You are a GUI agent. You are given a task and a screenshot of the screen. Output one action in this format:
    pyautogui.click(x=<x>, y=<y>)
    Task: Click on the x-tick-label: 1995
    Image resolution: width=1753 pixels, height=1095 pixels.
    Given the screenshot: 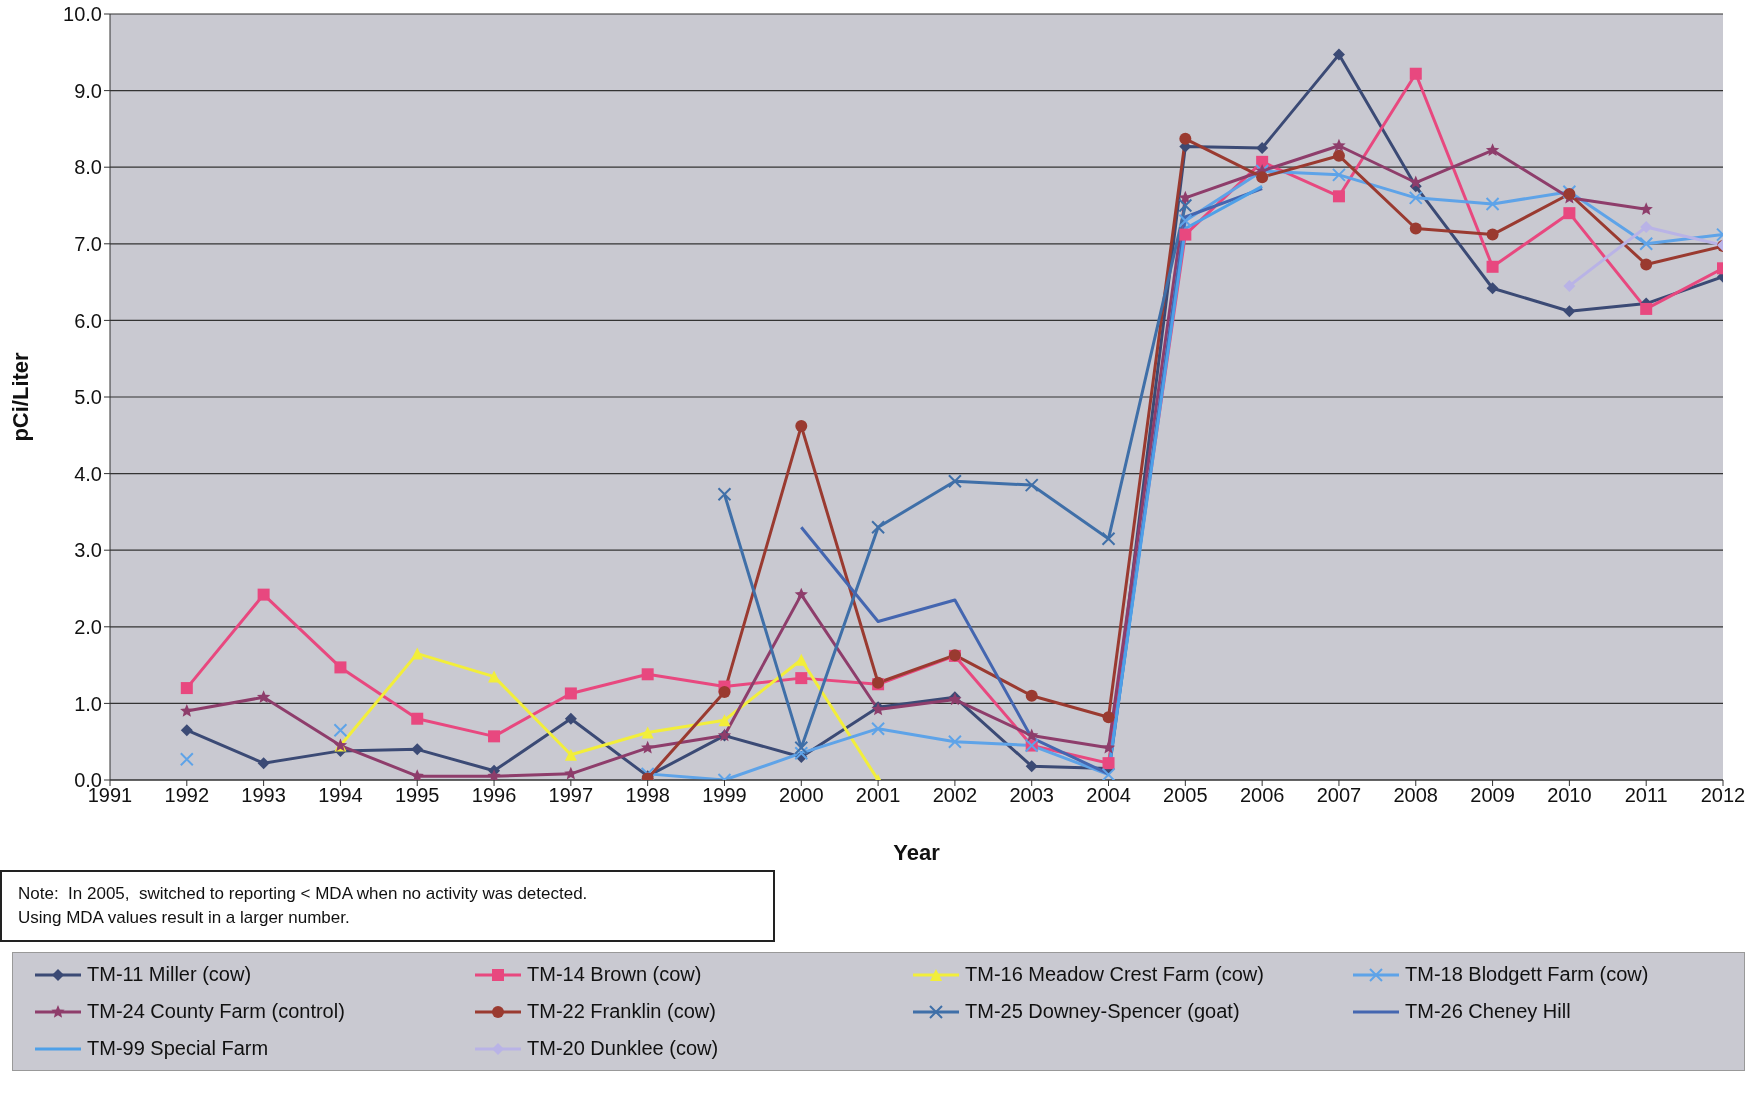 What is the action you would take?
    pyautogui.click(x=417, y=795)
    